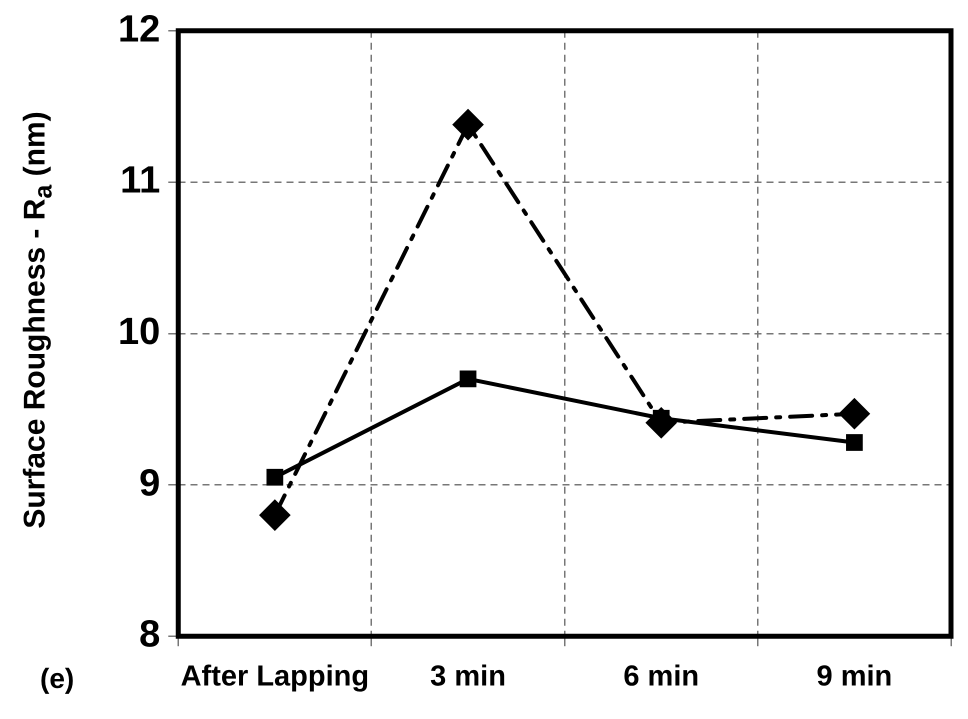  I want to click on x-tick-label: 9 min, so click(854, 676).